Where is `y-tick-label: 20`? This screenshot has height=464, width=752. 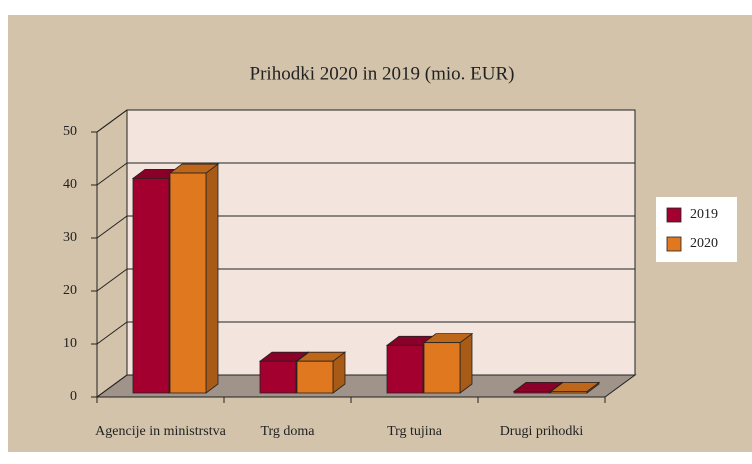 y-tick-label: 20 is located at coordinates (70, 290).